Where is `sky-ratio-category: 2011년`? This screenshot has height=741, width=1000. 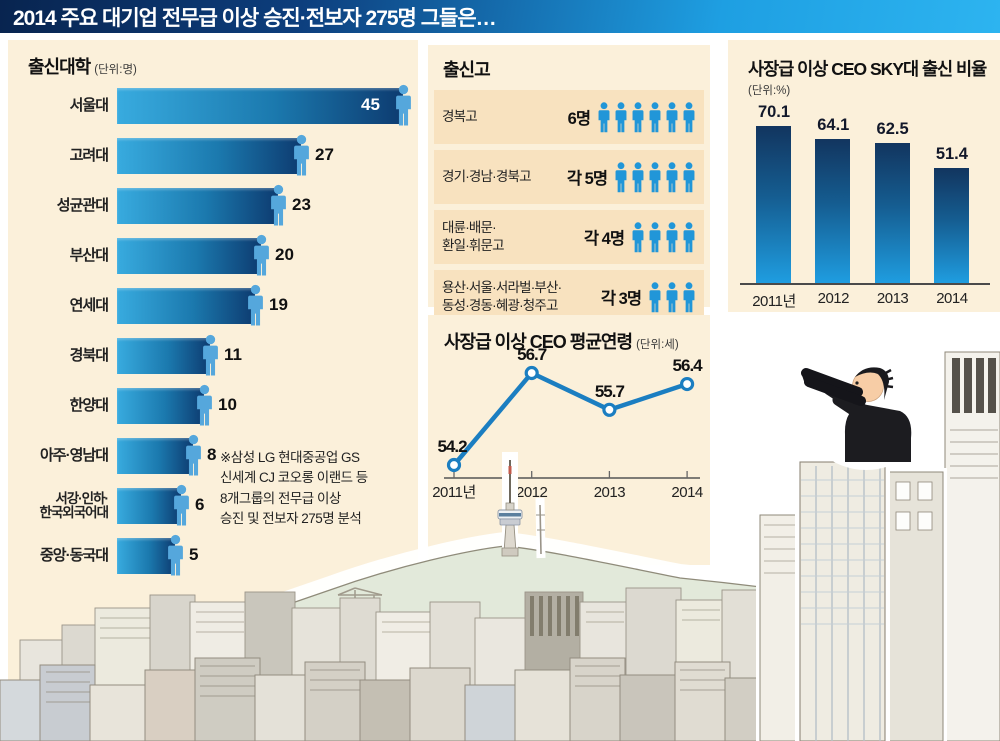 sky-ratio-category: 2011년 is located at coordinates (774, 301).